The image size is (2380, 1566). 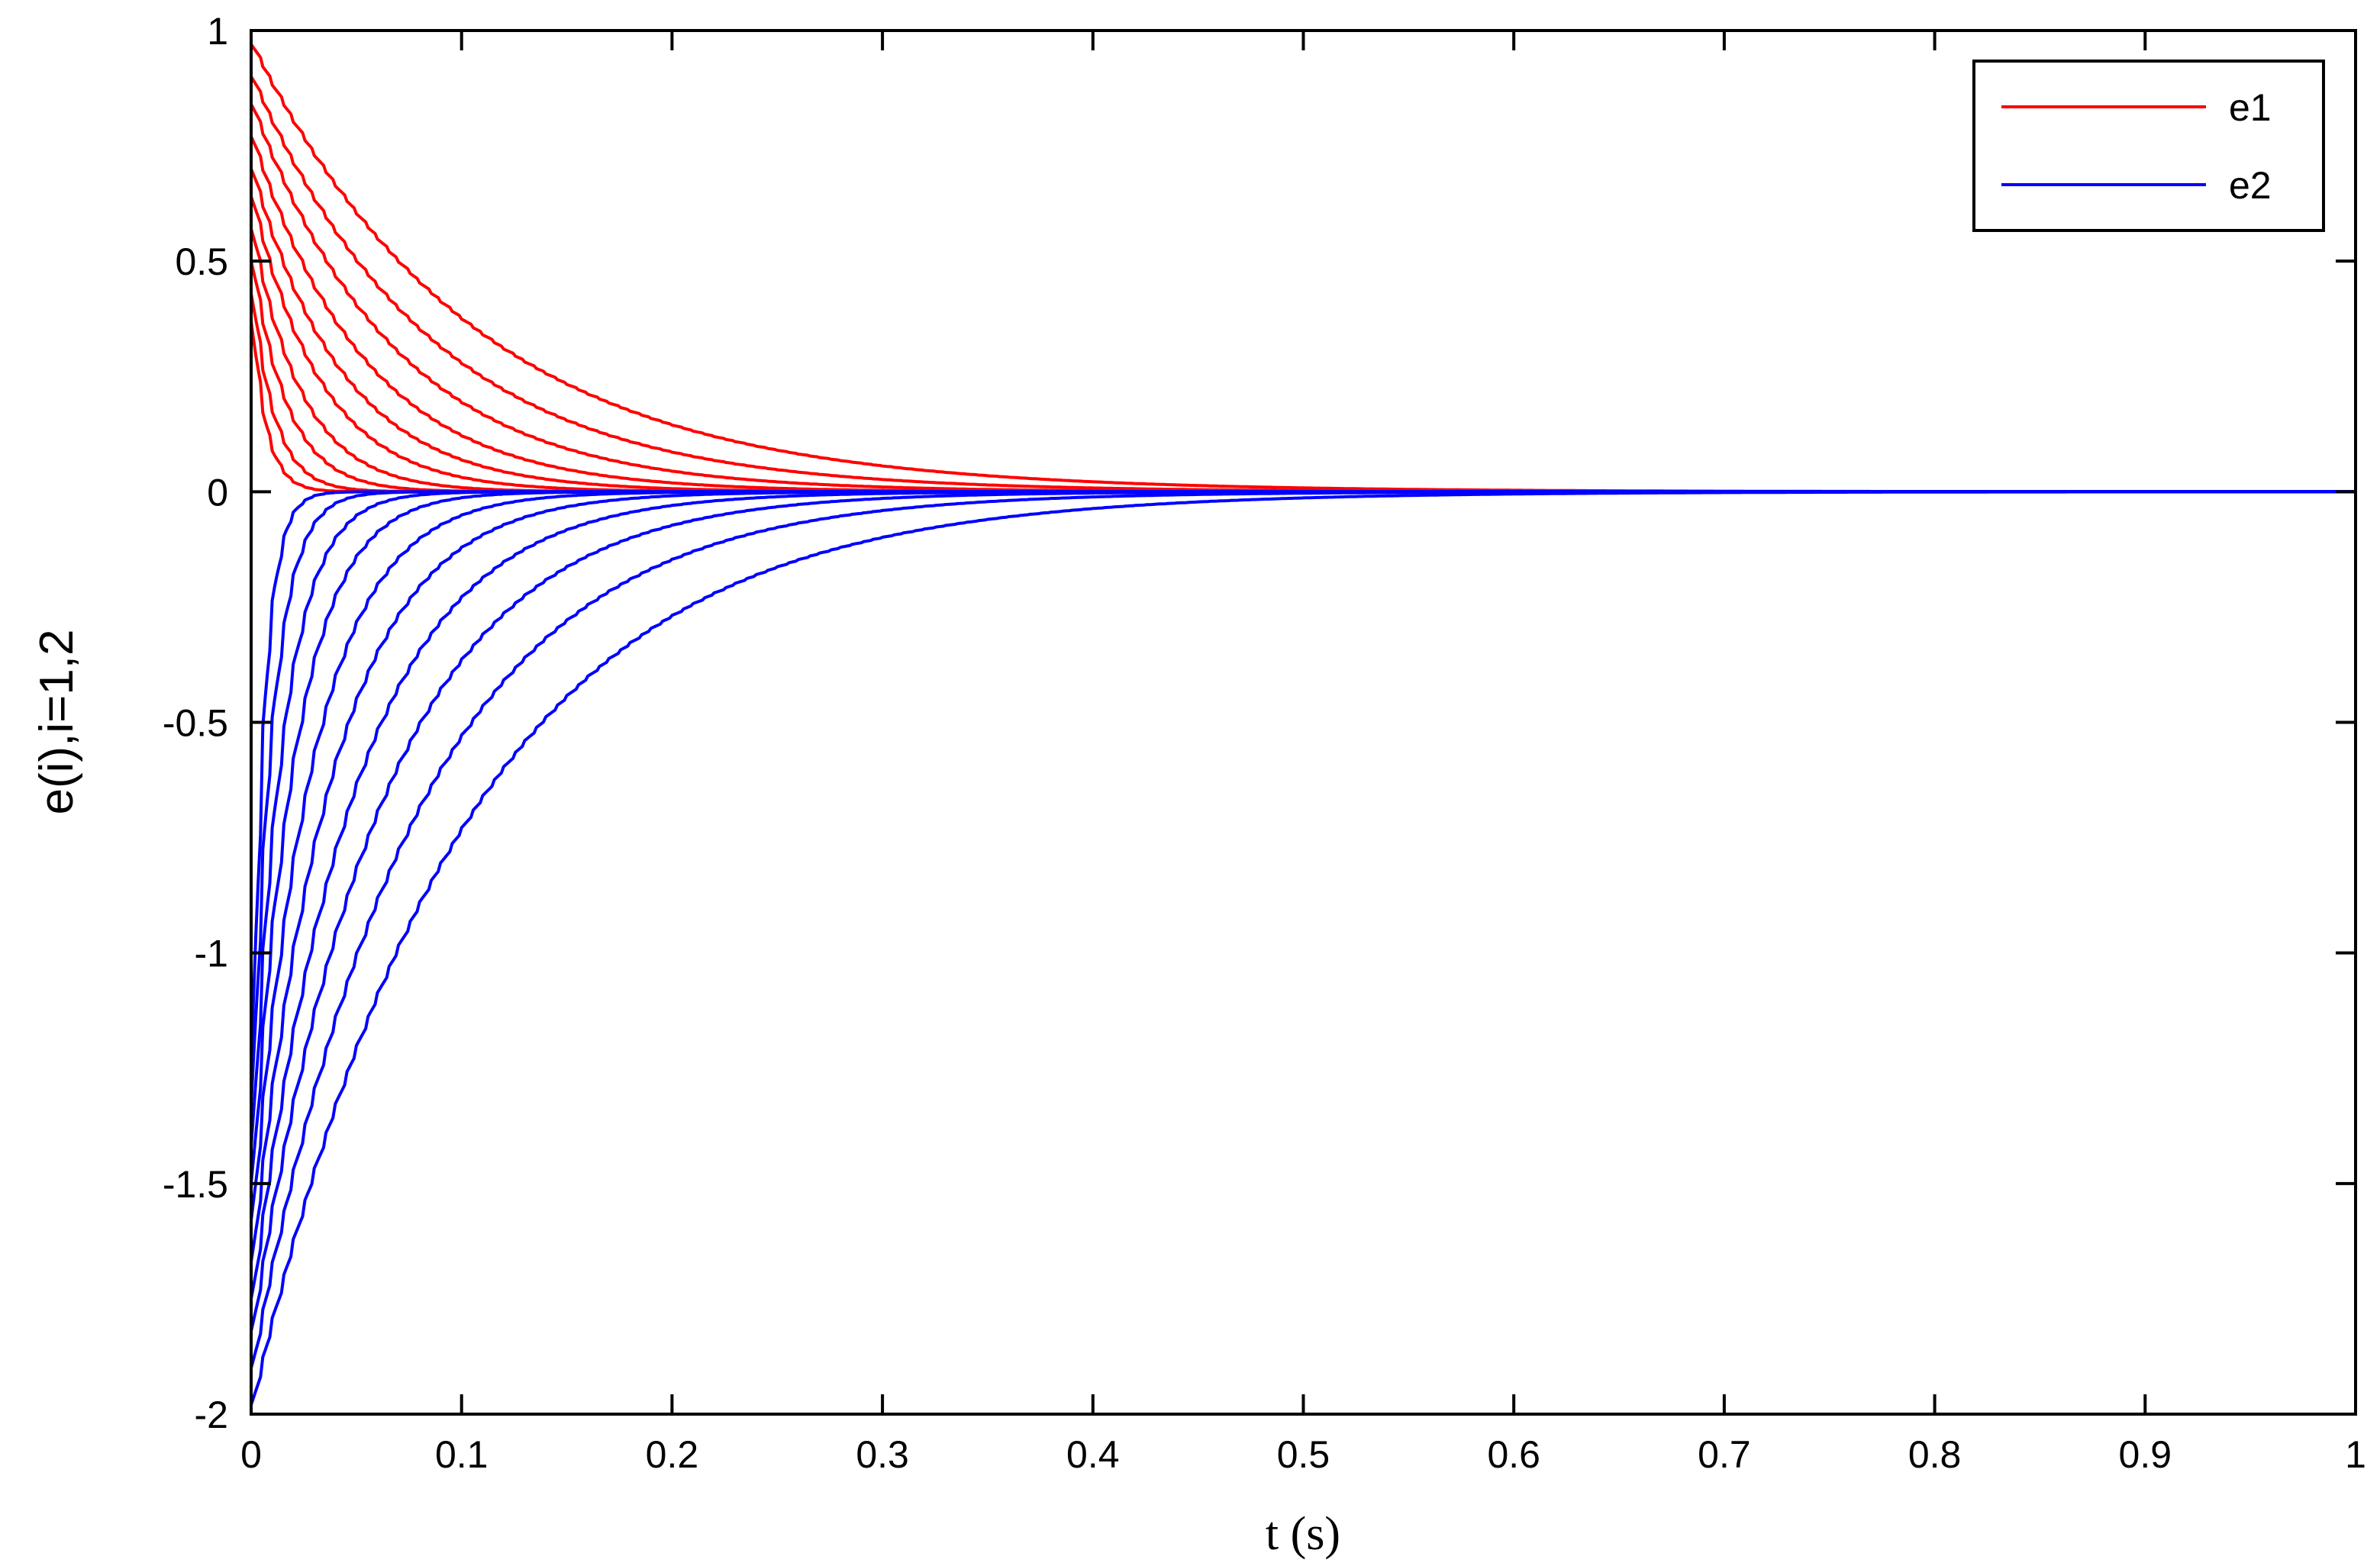 I want to click on x-tick-label: 0.1, so click(x=462, y=1454).